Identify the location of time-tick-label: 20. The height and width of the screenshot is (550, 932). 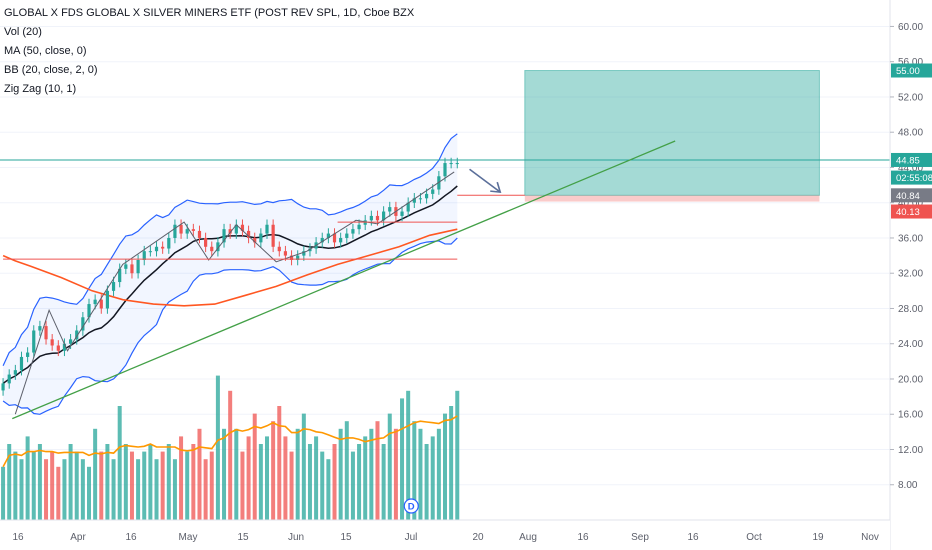
(478, 537).